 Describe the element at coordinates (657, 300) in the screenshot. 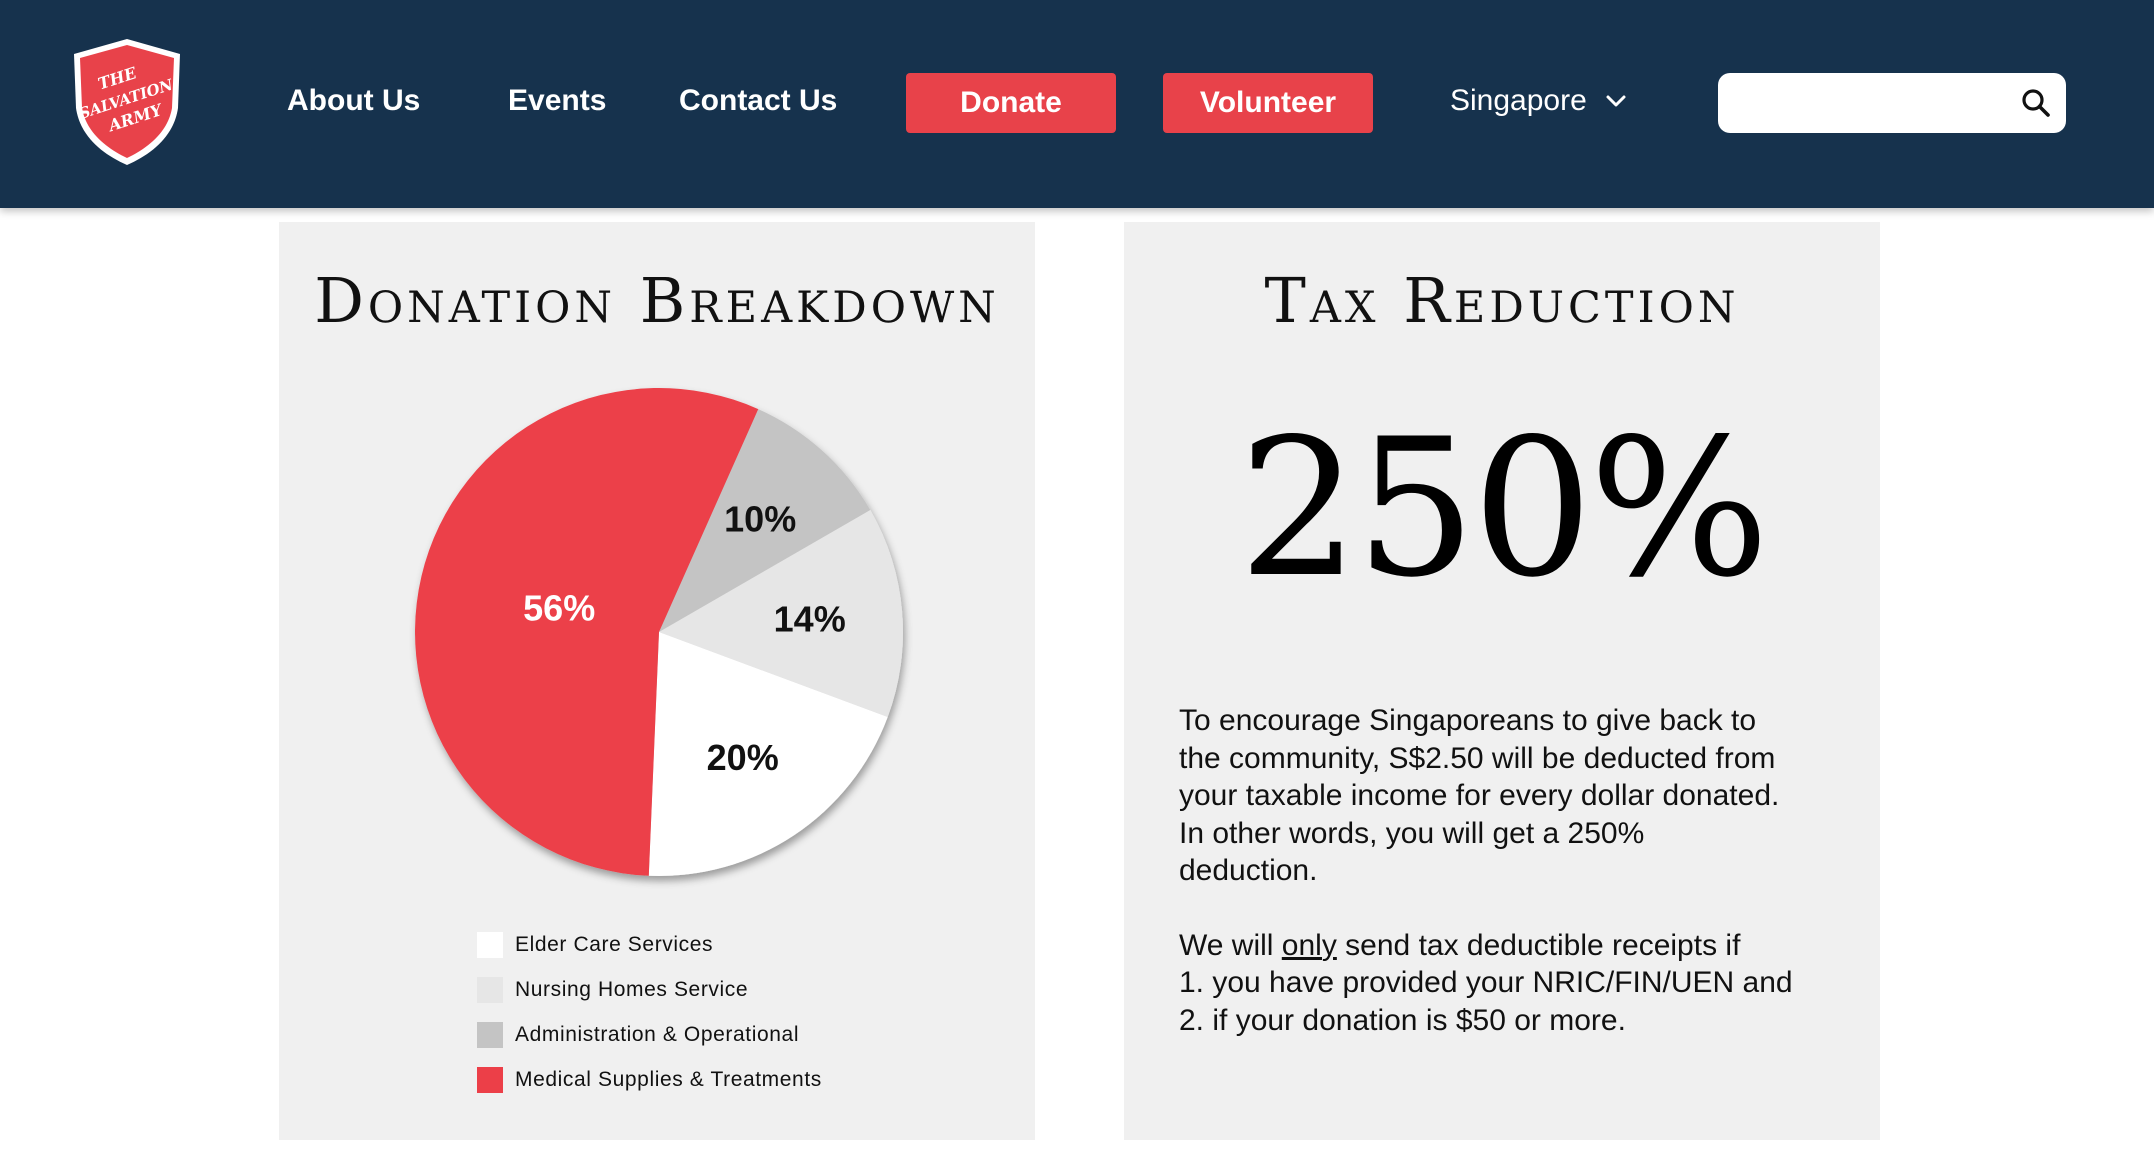

I see `donation-breakdown-title: Donation Breakdown` at that location.